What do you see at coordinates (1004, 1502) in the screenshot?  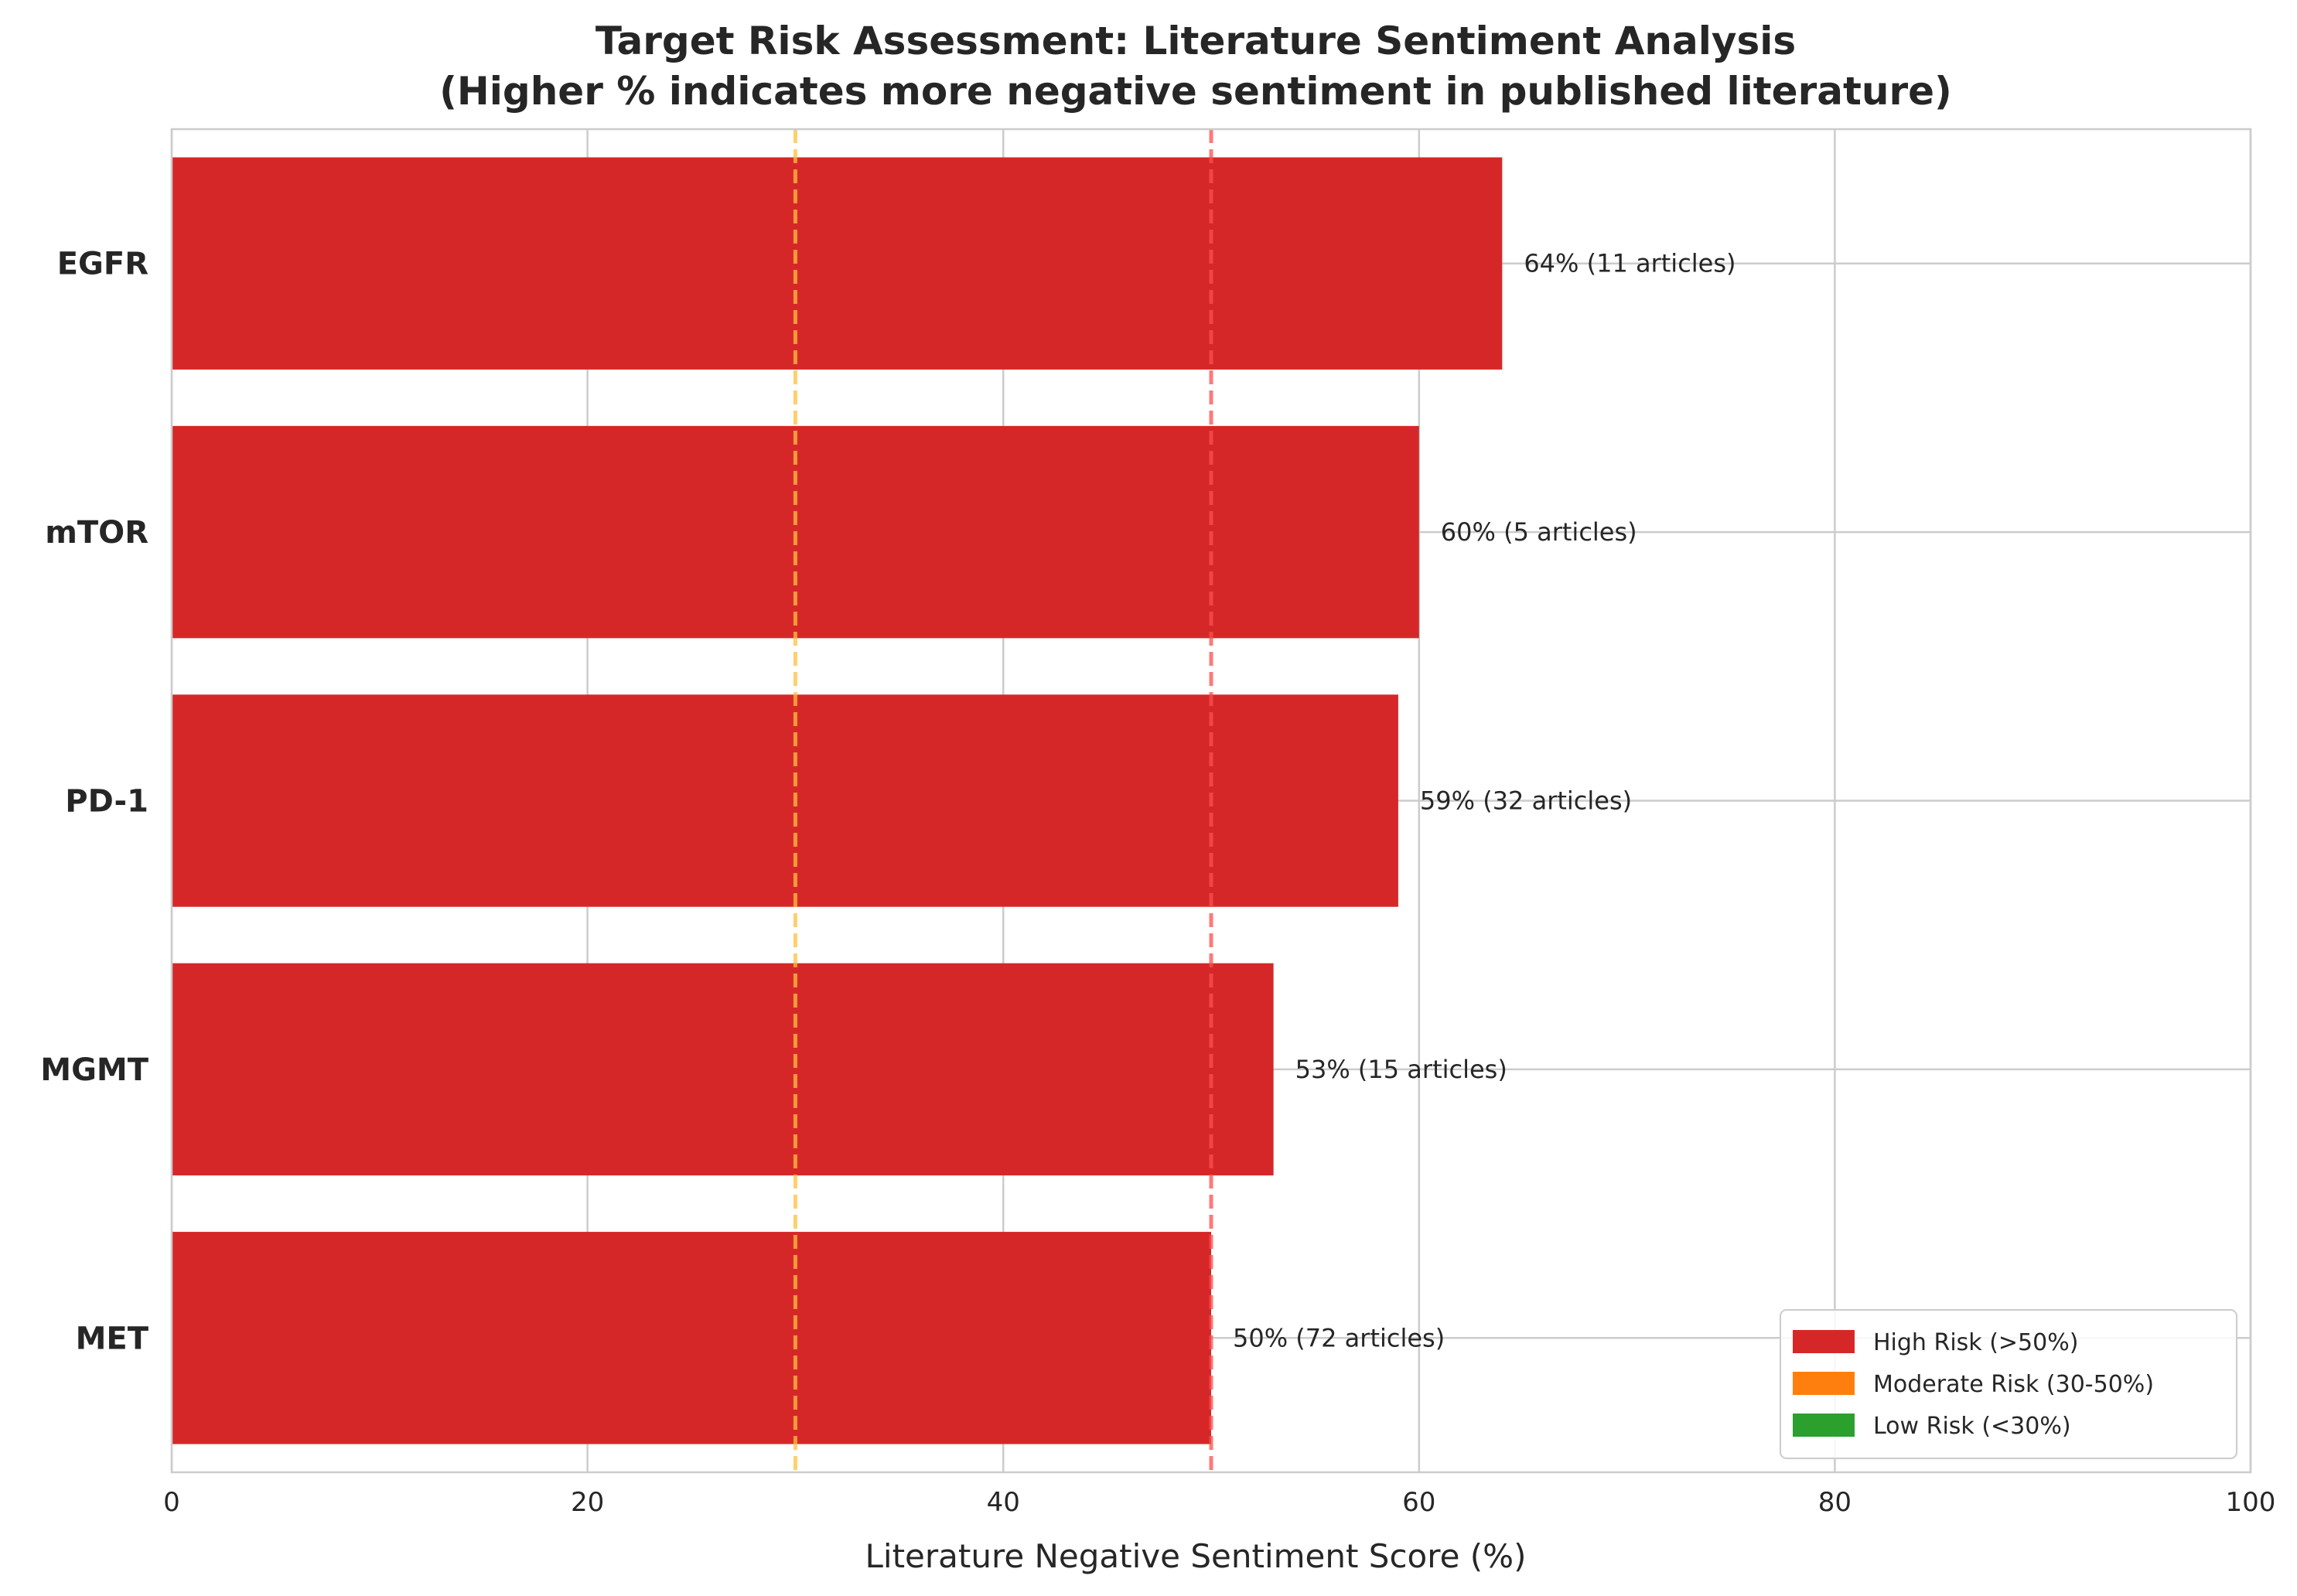 I see `x-tick-label: 40` at bounding box center [1004, 1502].